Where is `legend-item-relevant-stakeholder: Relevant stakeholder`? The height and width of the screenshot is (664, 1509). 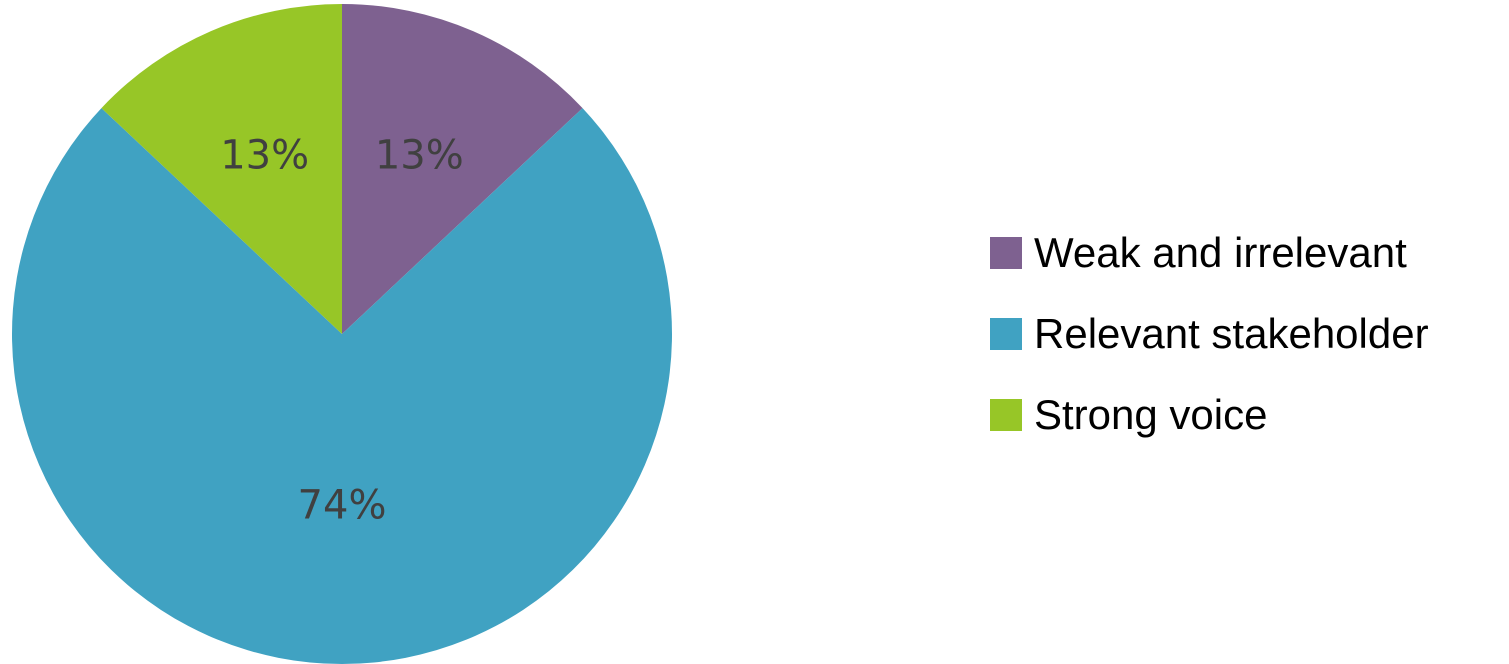 legend-item-relevant-stakeholder: Relevant stakeholder is located at coordinates (1209, 334).